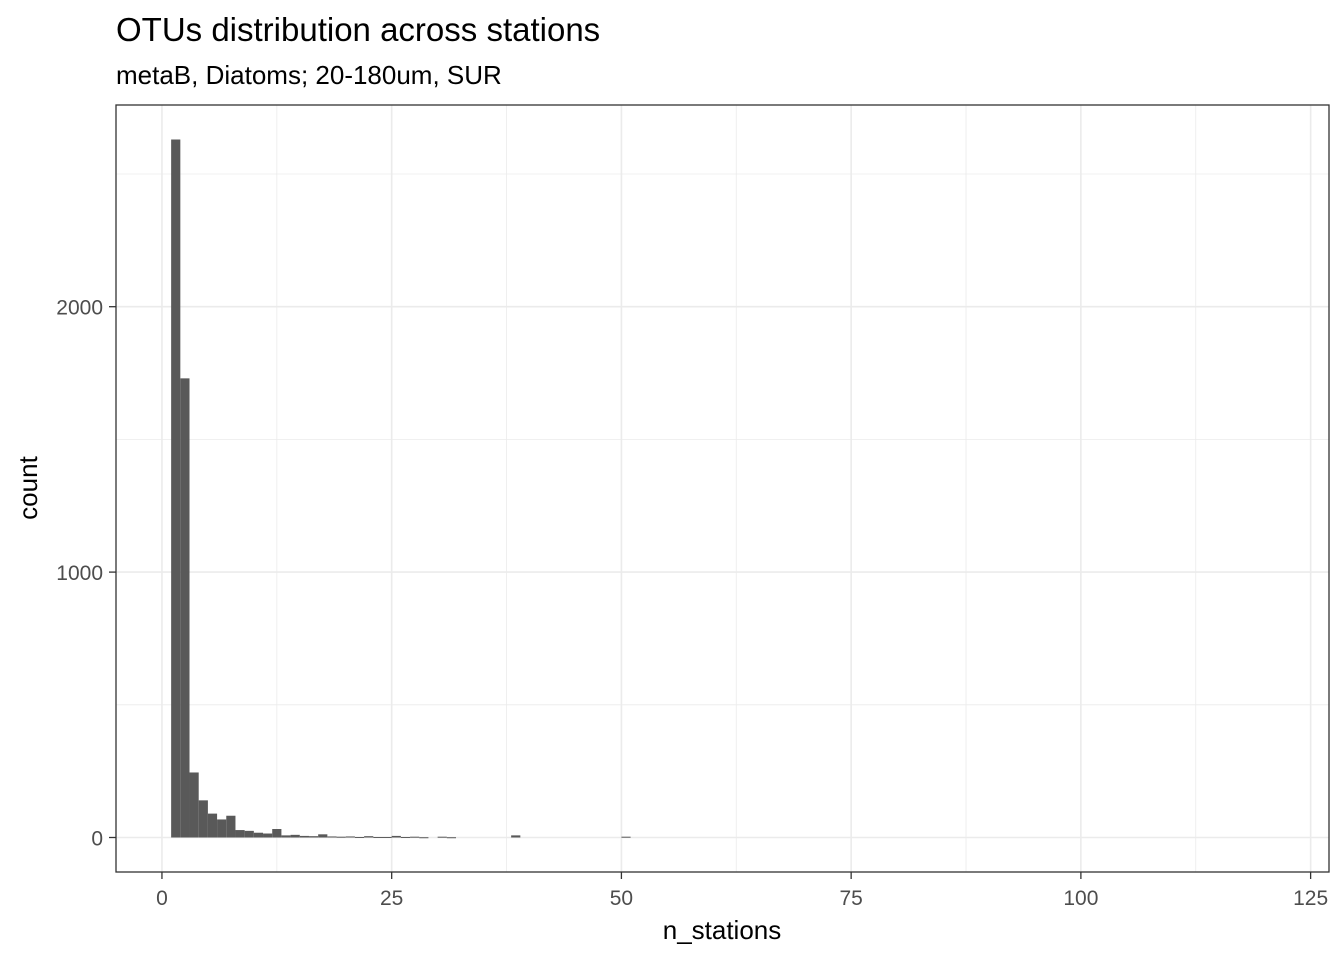 Image resolution: width=1344 pixels, height=960 pixels. I want to click on x-axis: 0 25 50 75 100 125, so click(742, 891).